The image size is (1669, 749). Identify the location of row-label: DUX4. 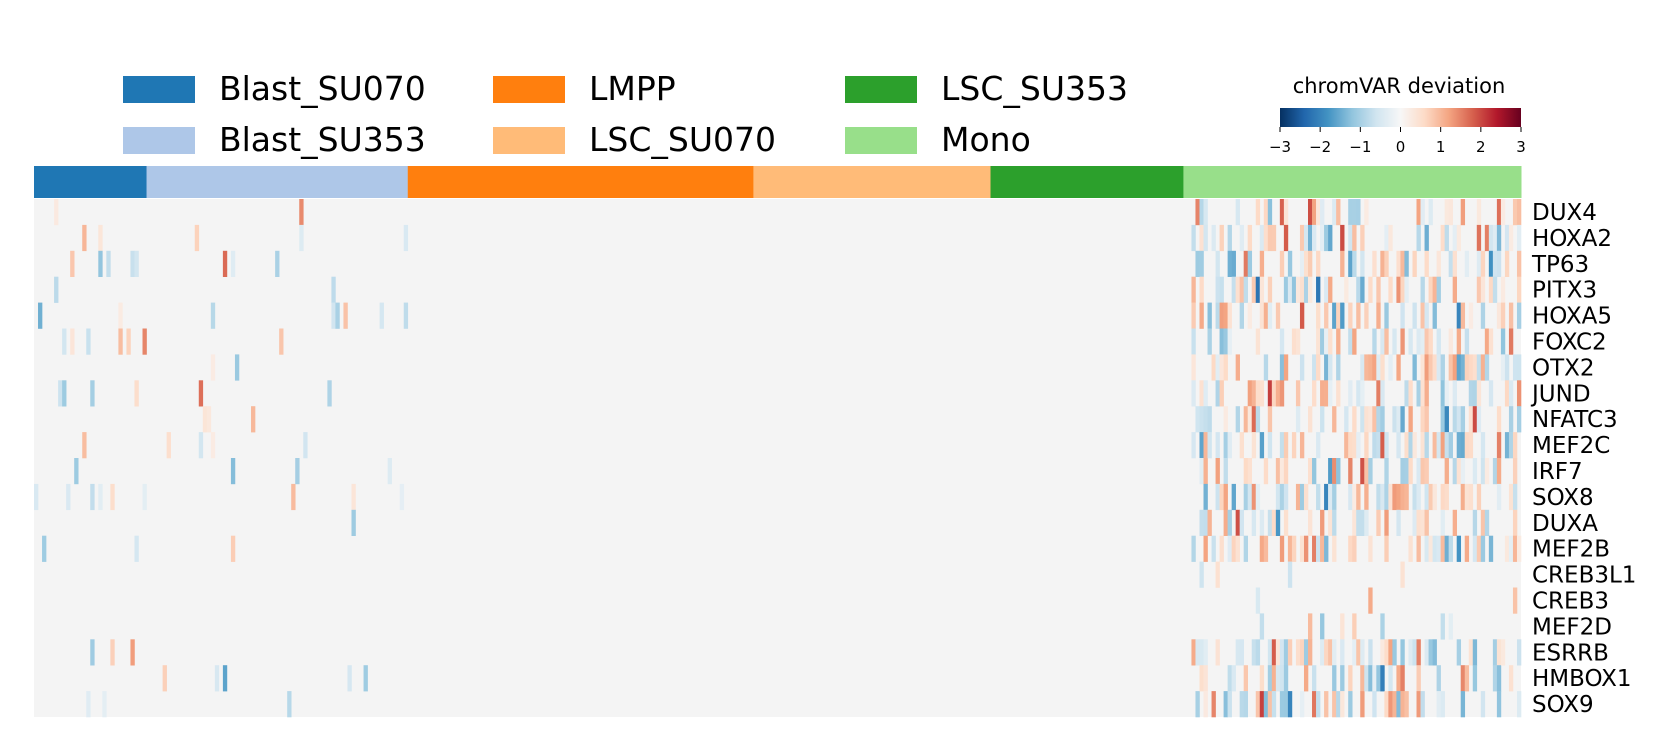
(1564, 213).